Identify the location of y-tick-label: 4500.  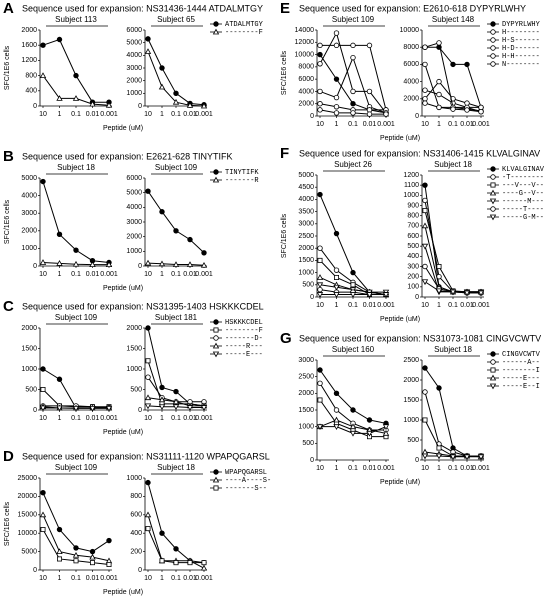
(306, 187).